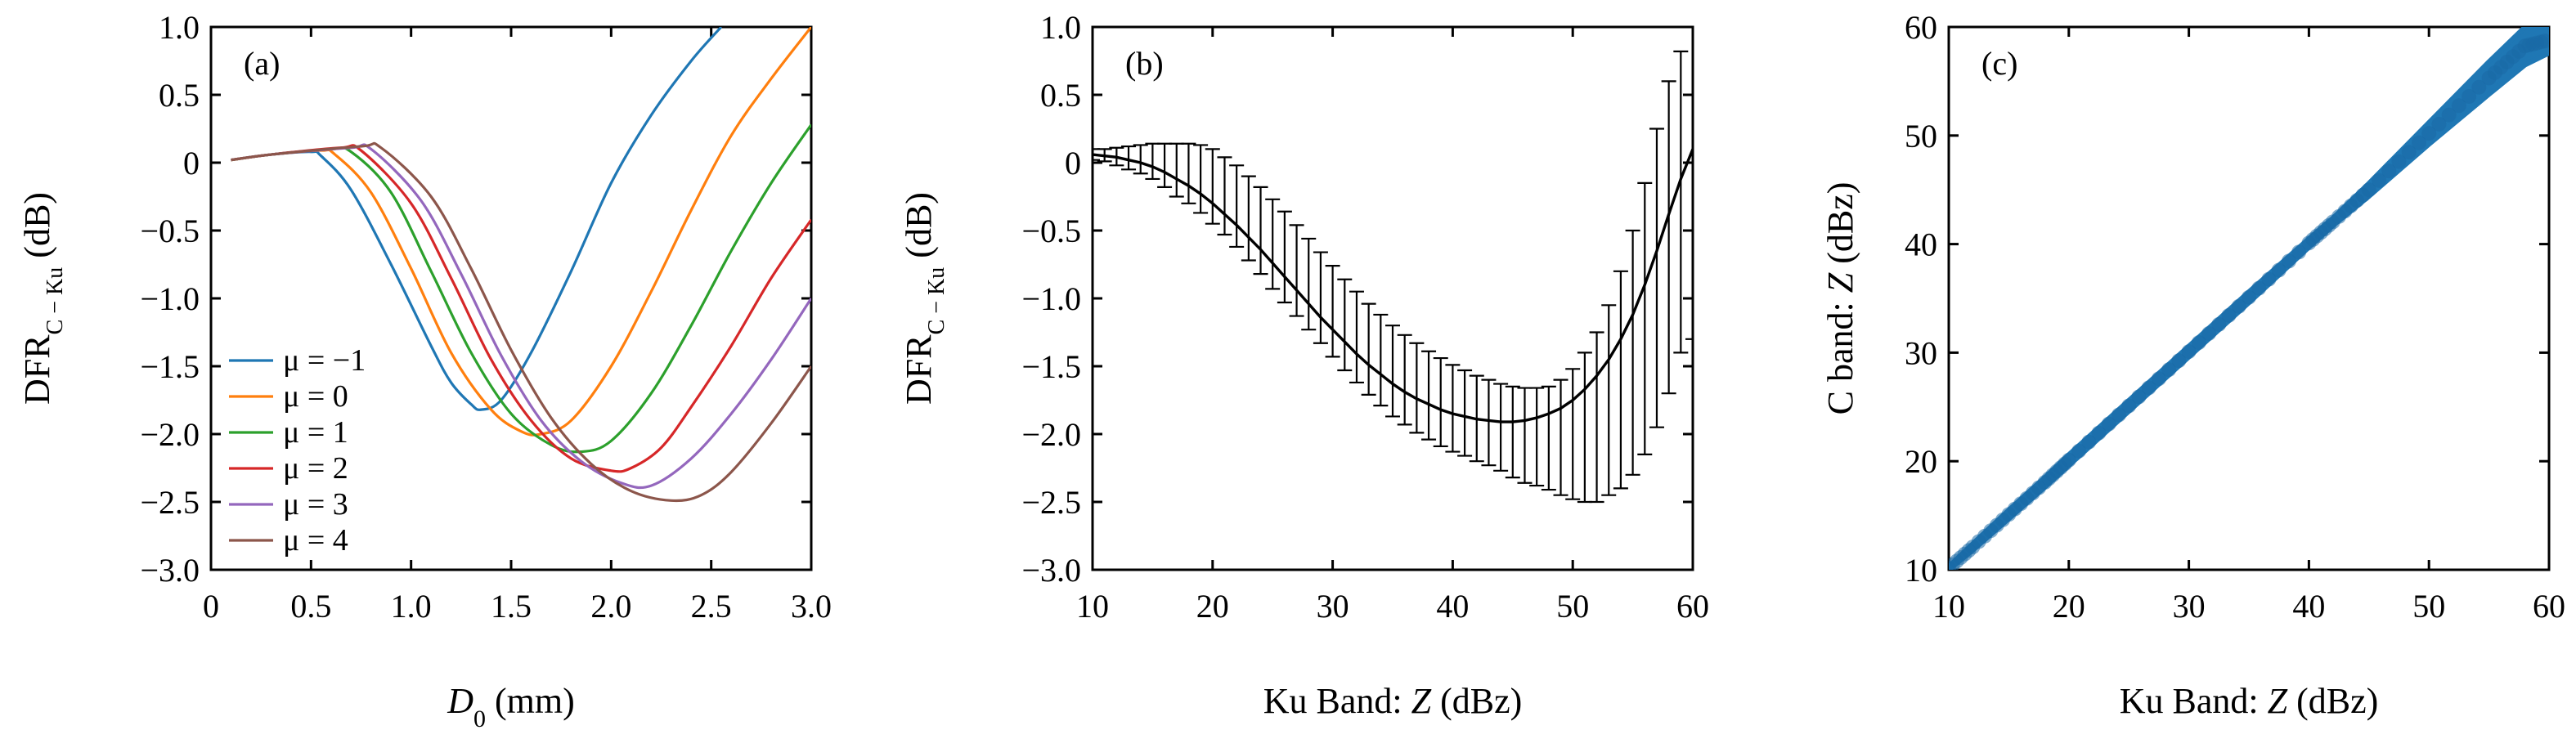 Image resolution: width=2576 pixels, height=730 pixels. I want to click on legend-entry: μ = 3, so click(316, 504).